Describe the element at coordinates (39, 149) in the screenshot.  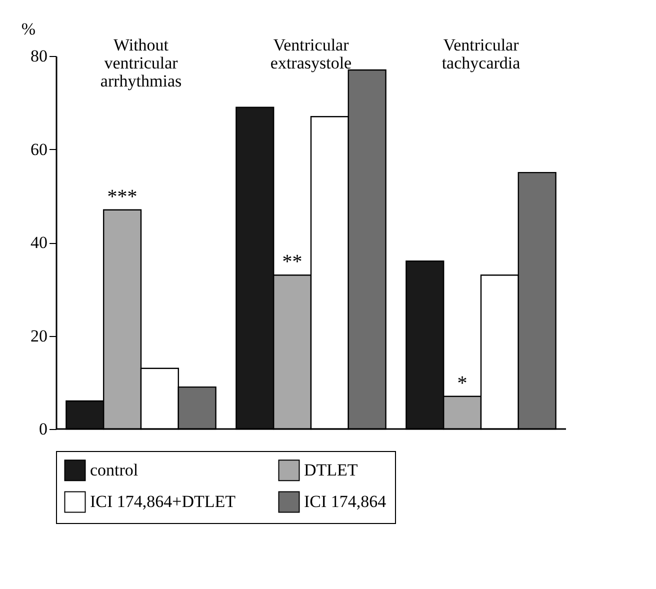
I see `y-tick-label: 60` at that location.